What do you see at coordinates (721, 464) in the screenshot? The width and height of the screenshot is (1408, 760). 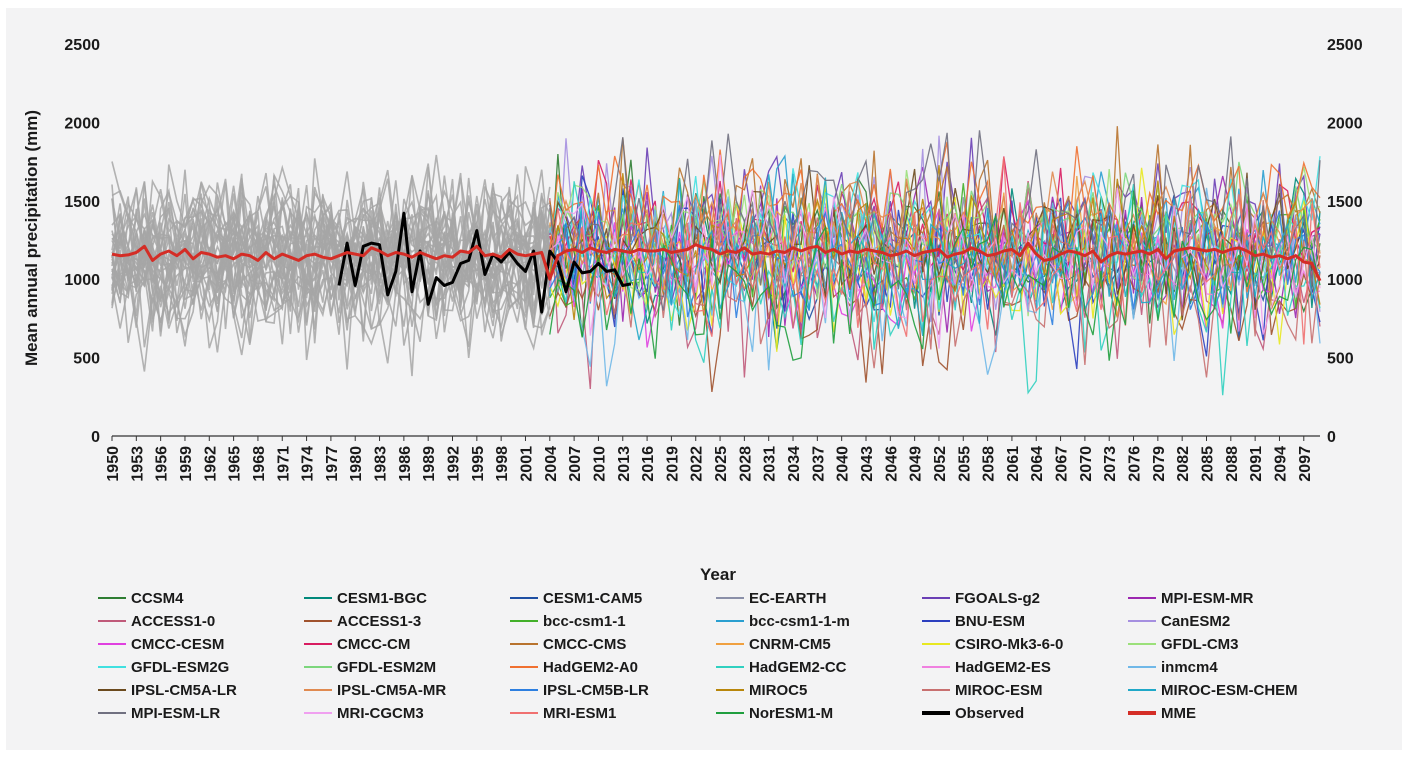 I see `x-tick-label: 2025` at bounding box center [721, 464].